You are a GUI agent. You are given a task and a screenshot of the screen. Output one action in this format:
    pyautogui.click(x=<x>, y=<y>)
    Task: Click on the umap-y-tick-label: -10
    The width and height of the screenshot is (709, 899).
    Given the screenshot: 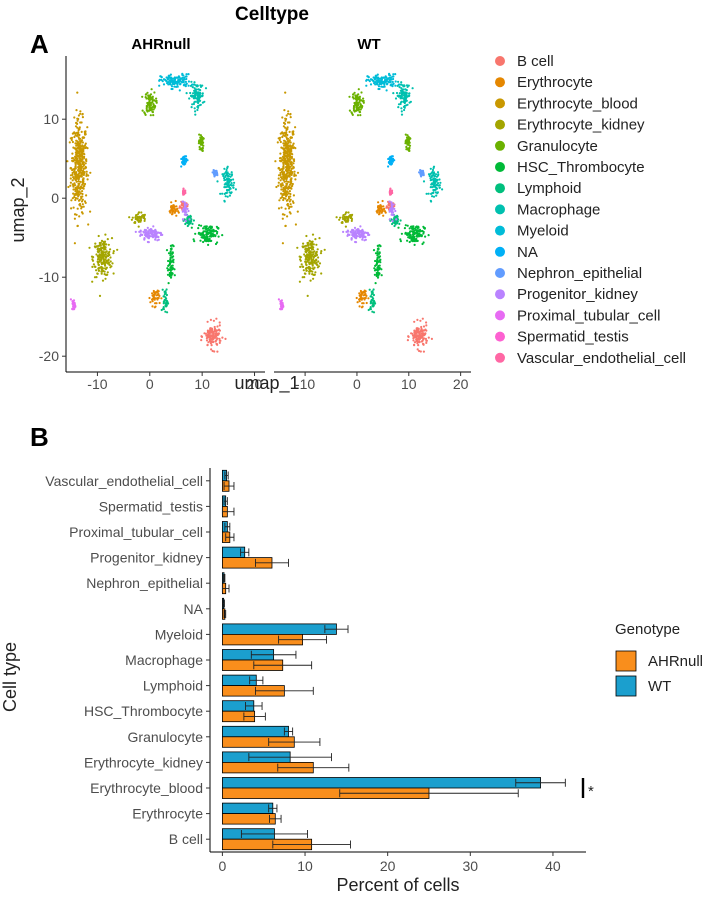 What is the action you would take?
    pyautogui.click(x=49, y=277)
    